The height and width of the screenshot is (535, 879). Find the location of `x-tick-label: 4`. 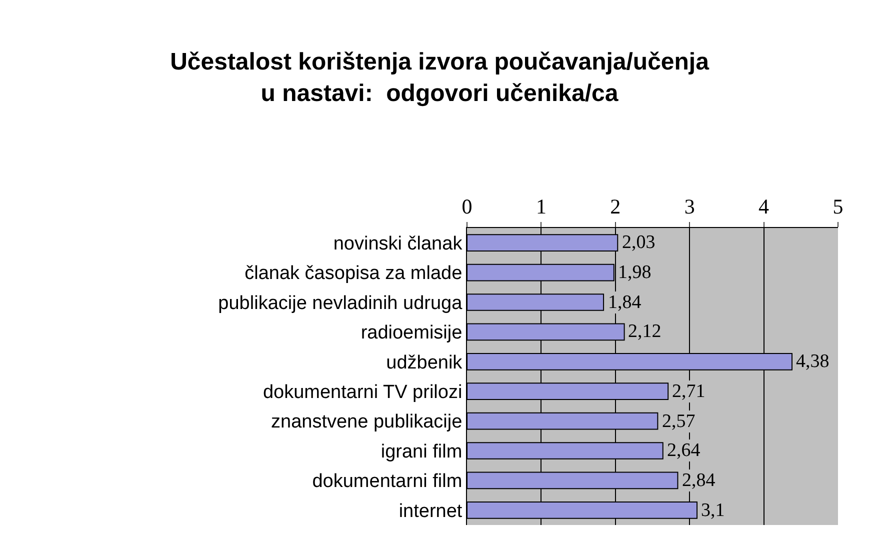

x-tick-label: 4 is located at coordinates (764, 206).